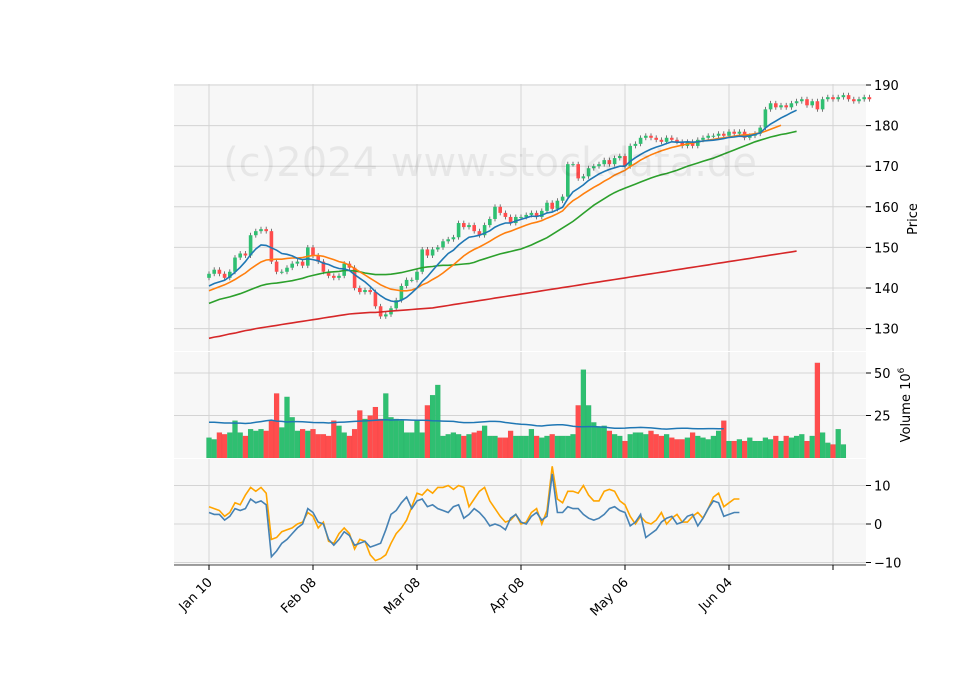 This screenshot has height=690, width=960. I want to click on oscillator-line-a, so click(474, 514).